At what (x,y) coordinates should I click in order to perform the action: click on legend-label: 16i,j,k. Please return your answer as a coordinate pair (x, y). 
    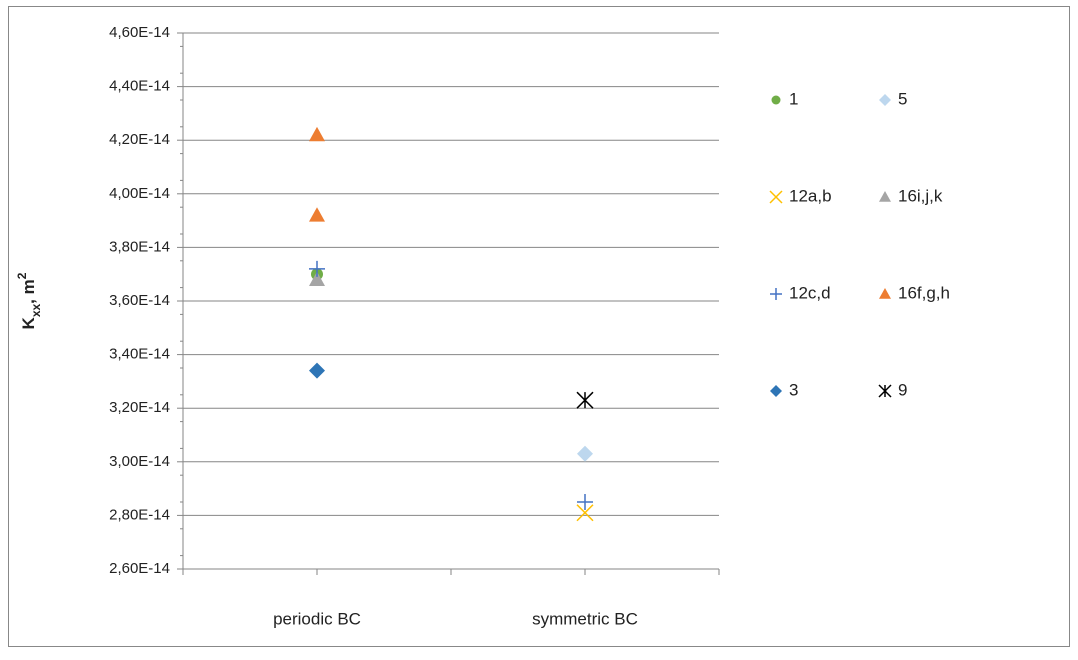
    Looking at the image, I should click on (920, 195).